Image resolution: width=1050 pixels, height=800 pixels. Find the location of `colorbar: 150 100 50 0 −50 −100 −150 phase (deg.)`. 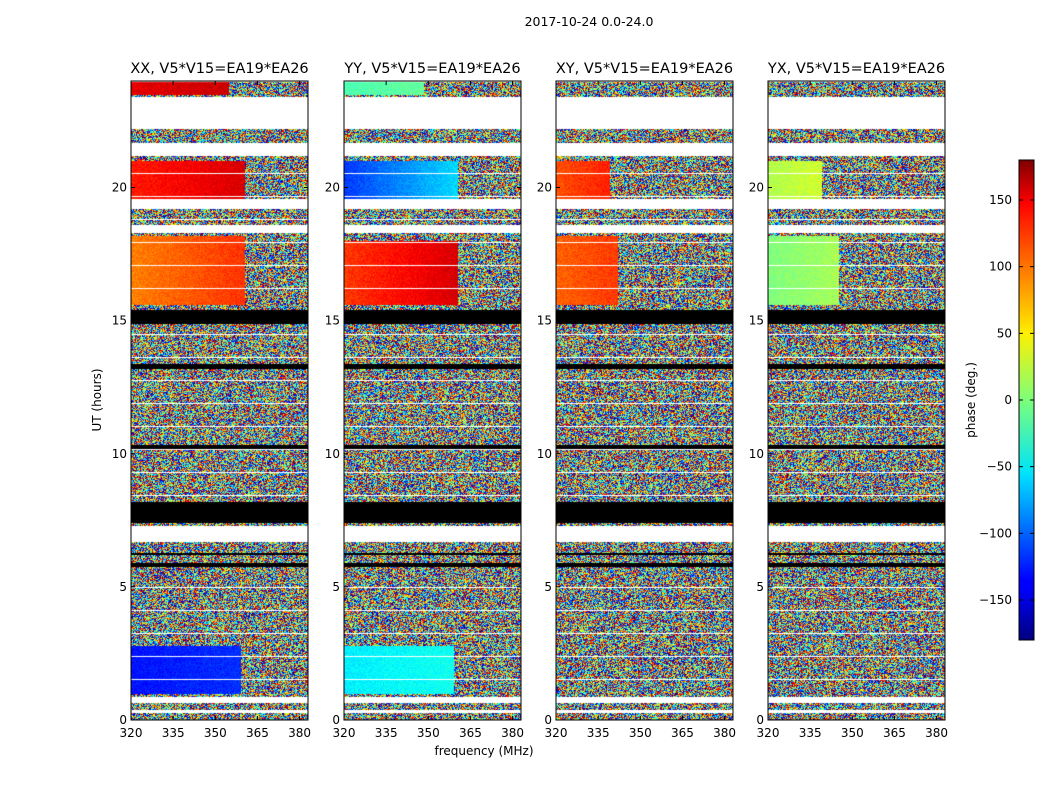

colorbar: 150 100 50 0 −50 −100 −150 phase (deg.) is located at coordinates (999, 400).